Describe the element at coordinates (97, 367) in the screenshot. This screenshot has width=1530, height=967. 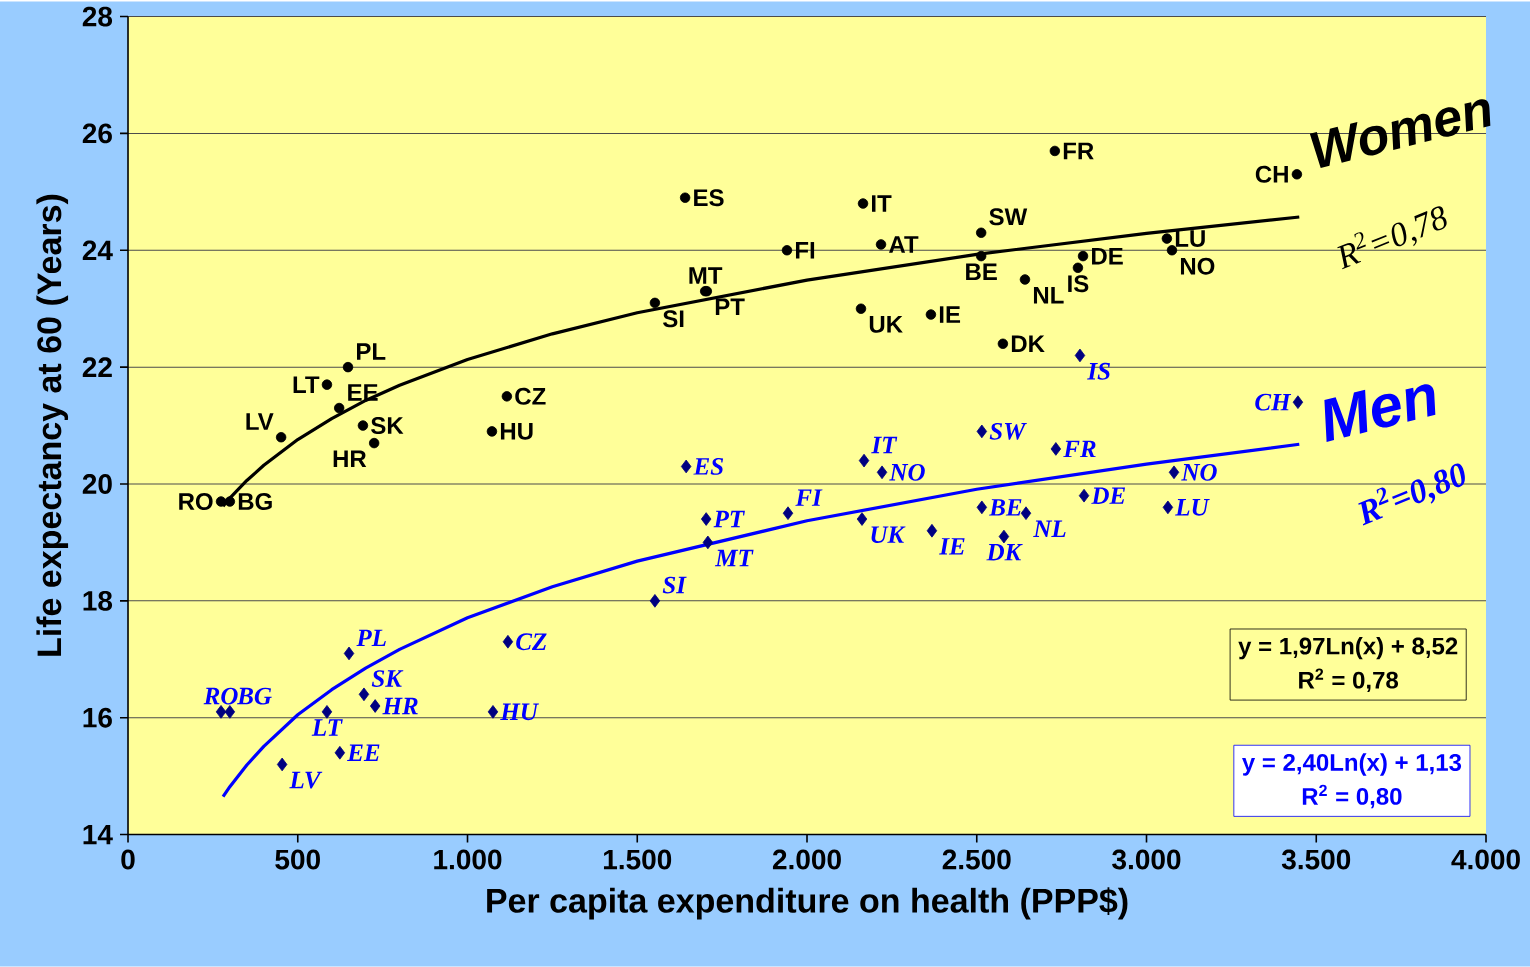
I see `y-tick-label: 22` at that location.